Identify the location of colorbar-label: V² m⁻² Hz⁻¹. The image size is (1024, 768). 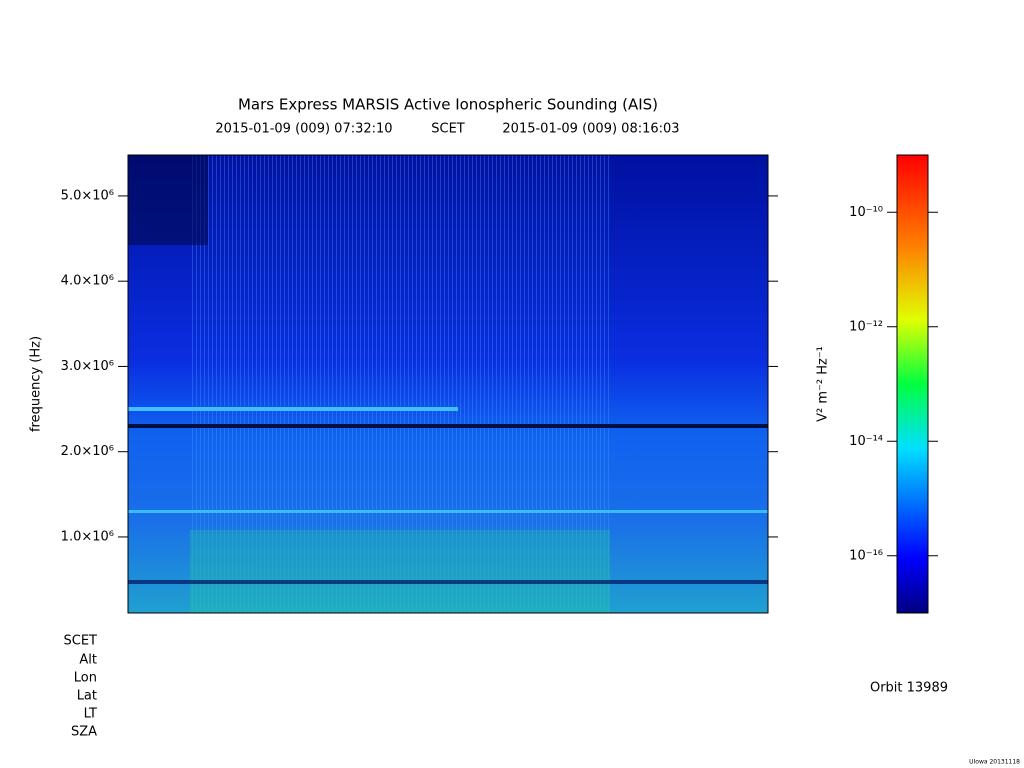
(823, 384).